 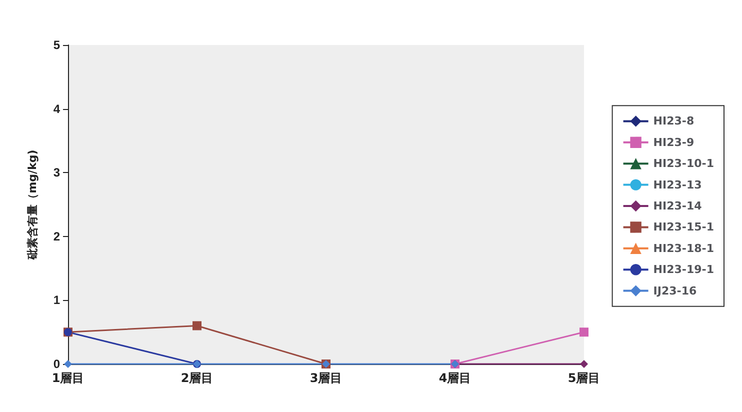 I want to click on legend-label: HI23-15-1, so click(x=683, y=227).